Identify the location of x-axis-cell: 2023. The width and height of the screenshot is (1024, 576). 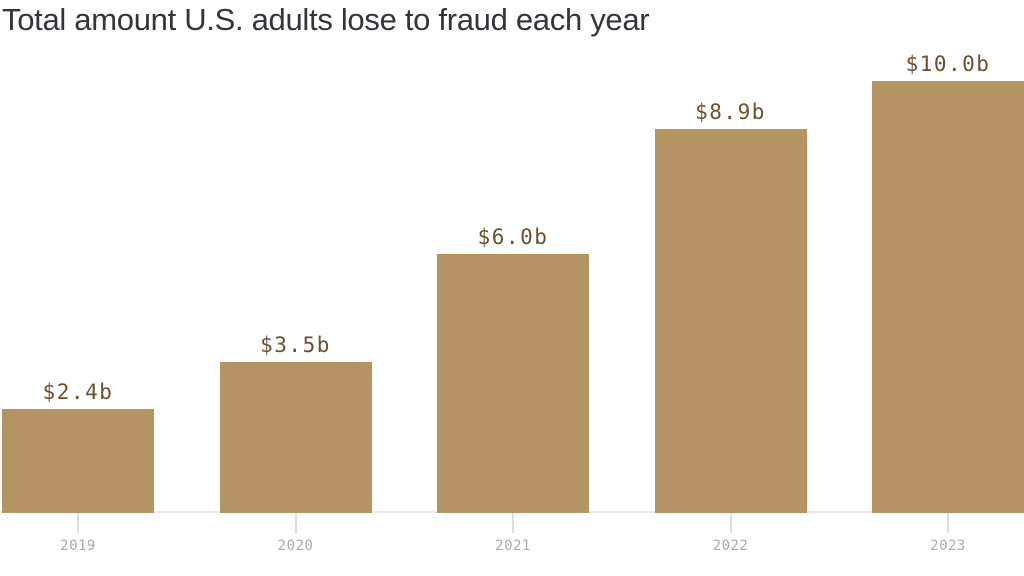
(948, 533).